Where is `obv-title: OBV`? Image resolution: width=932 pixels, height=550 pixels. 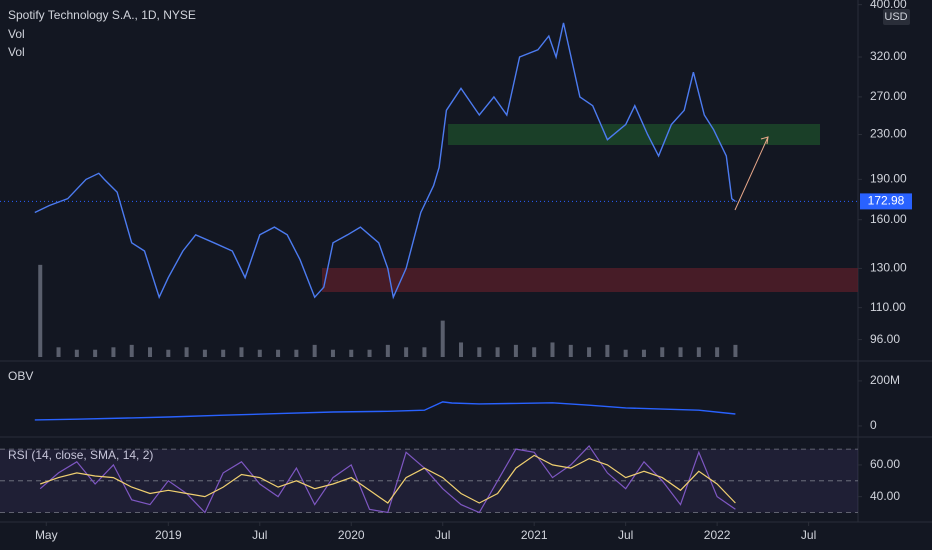
obv-title: OBV is located at coordinates (20, 376).